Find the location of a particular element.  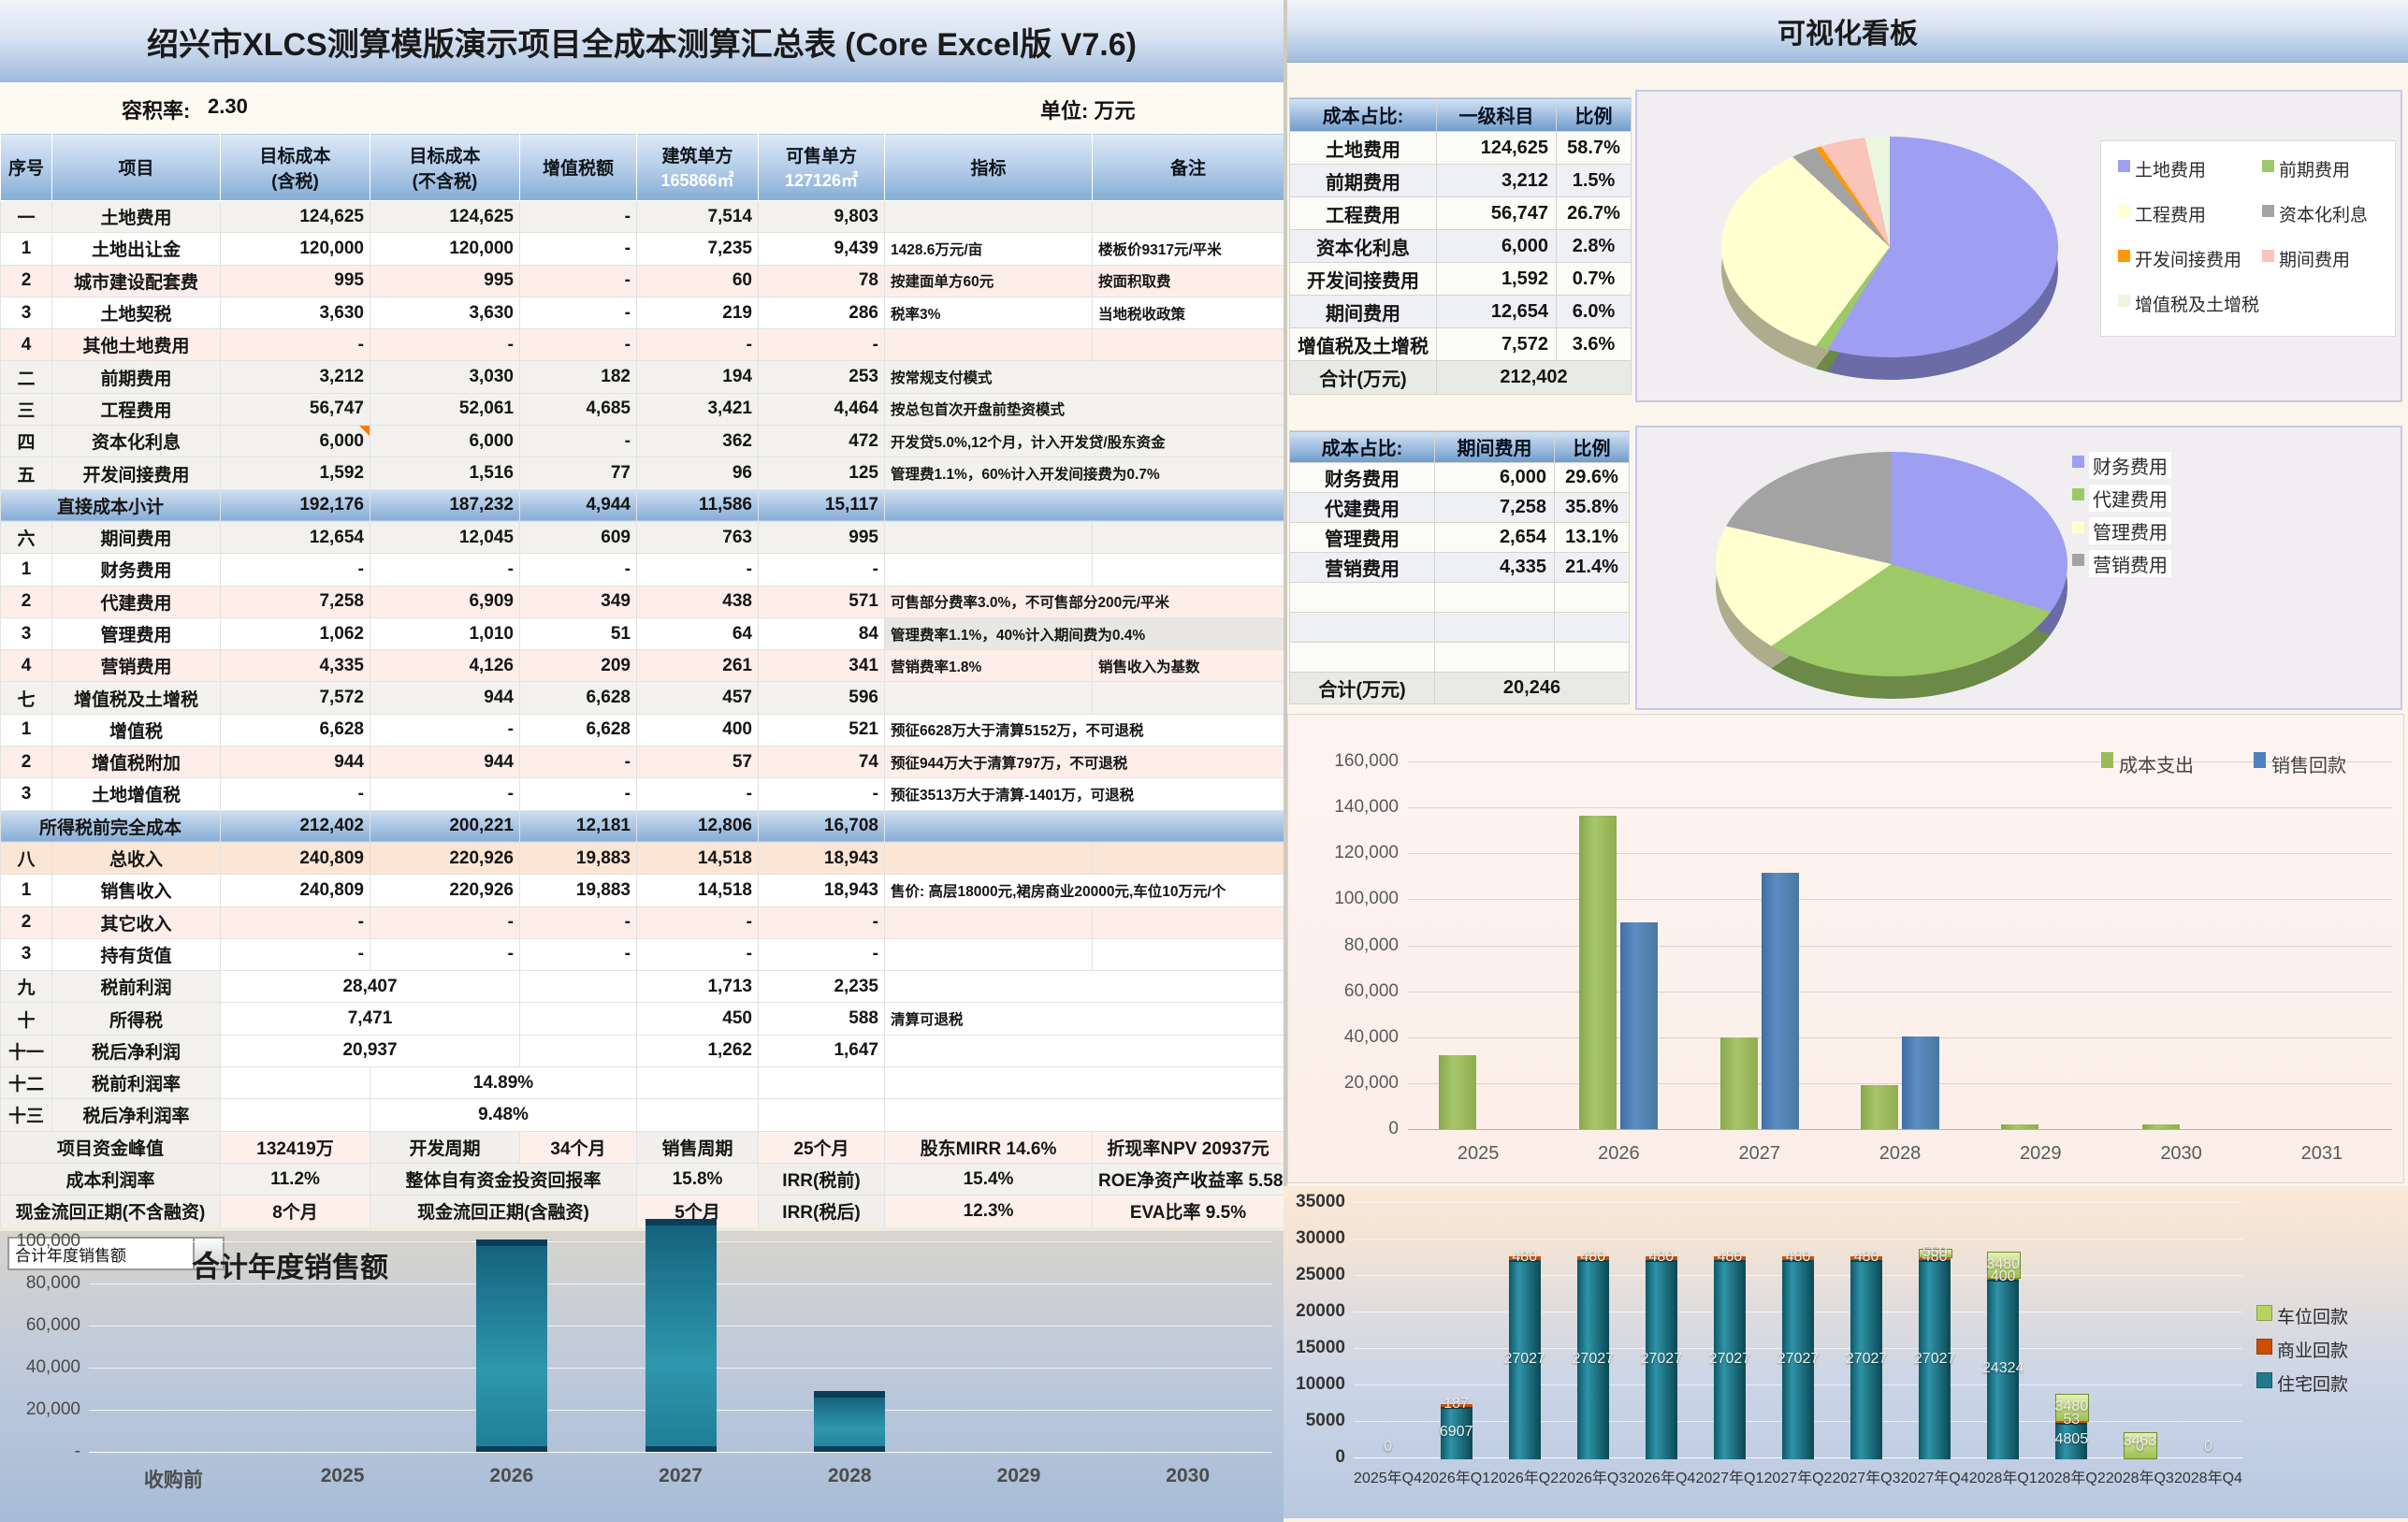

y-tick-label: 100,000 is located at coordinates (48, 1241).